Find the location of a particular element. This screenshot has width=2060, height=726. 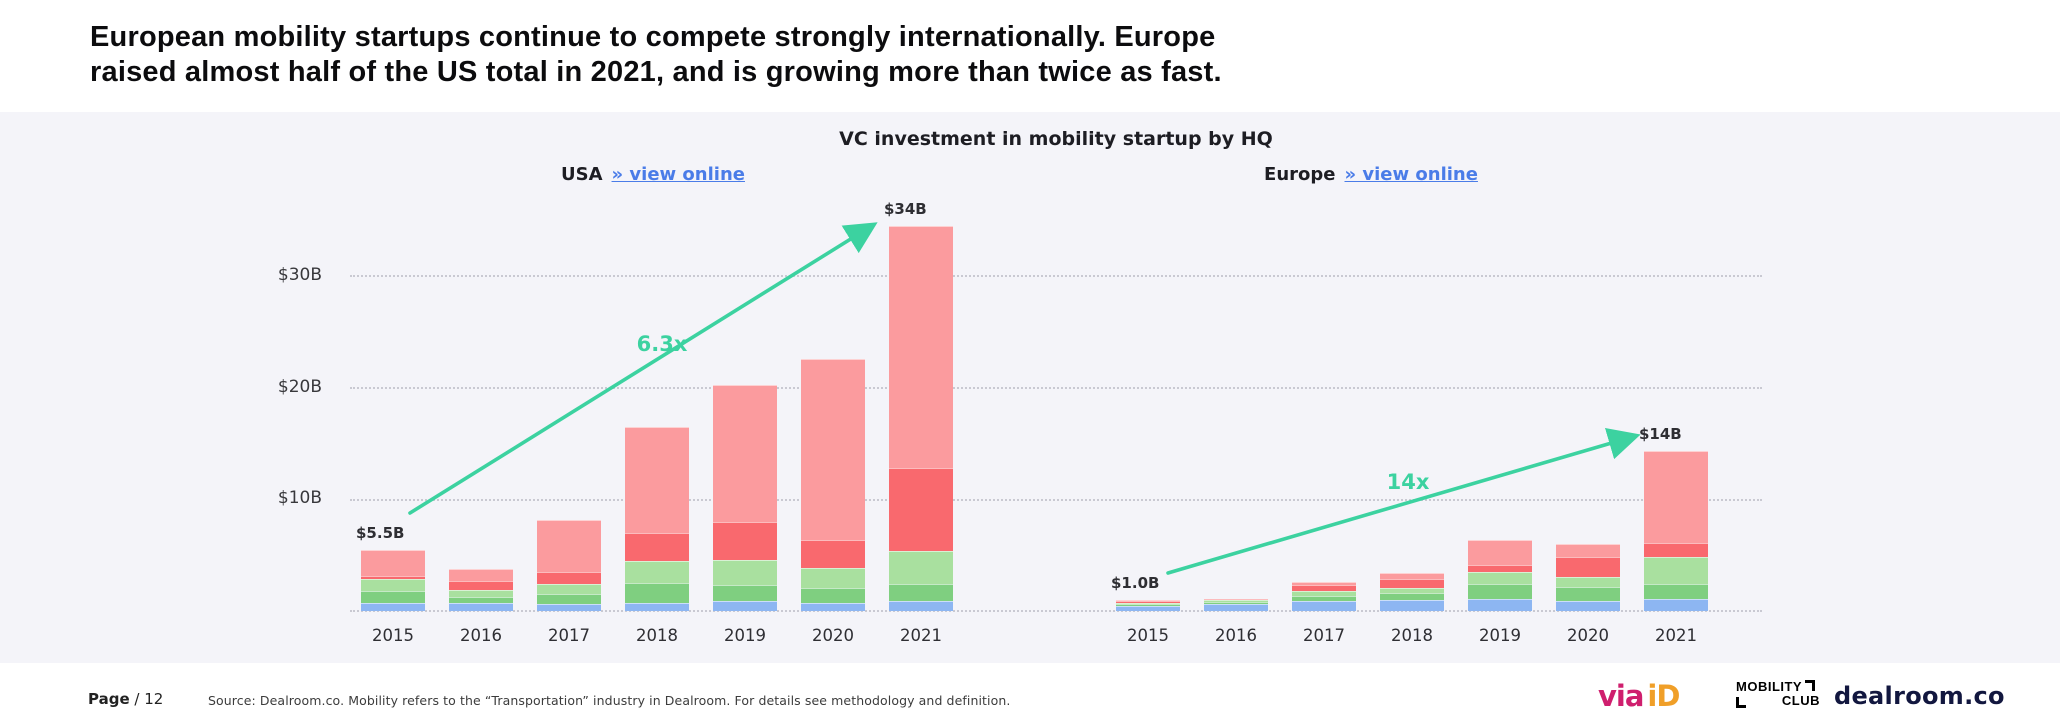

usa-label: USA is located at coordinates (582, 174).